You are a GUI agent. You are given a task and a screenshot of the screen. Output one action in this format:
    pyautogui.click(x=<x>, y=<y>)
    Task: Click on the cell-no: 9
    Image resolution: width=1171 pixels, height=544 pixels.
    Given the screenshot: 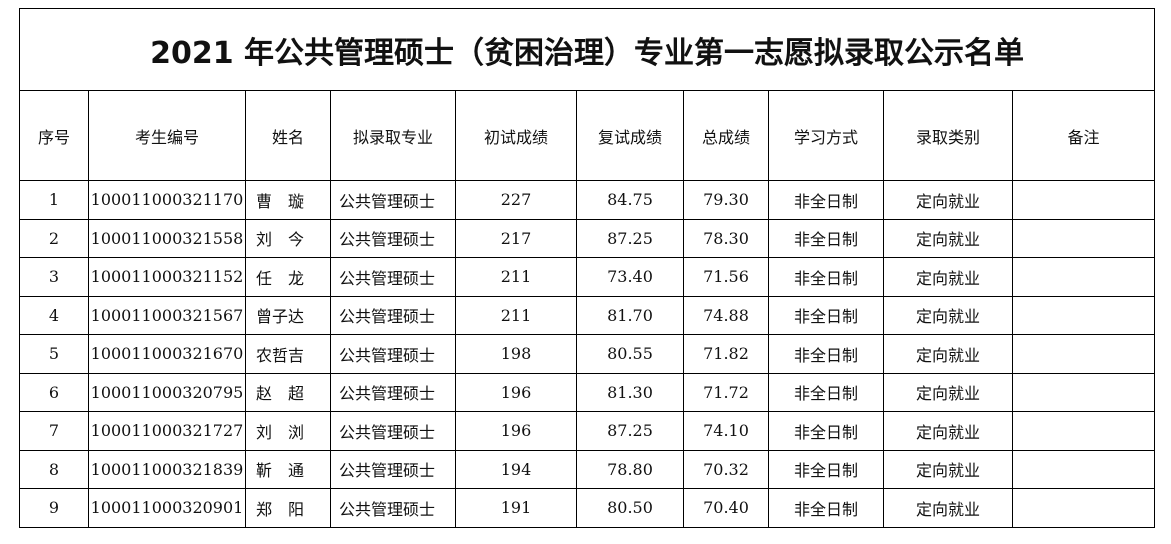 What is the action you would take?
    pyautogui.click(x=54, y=508)
    